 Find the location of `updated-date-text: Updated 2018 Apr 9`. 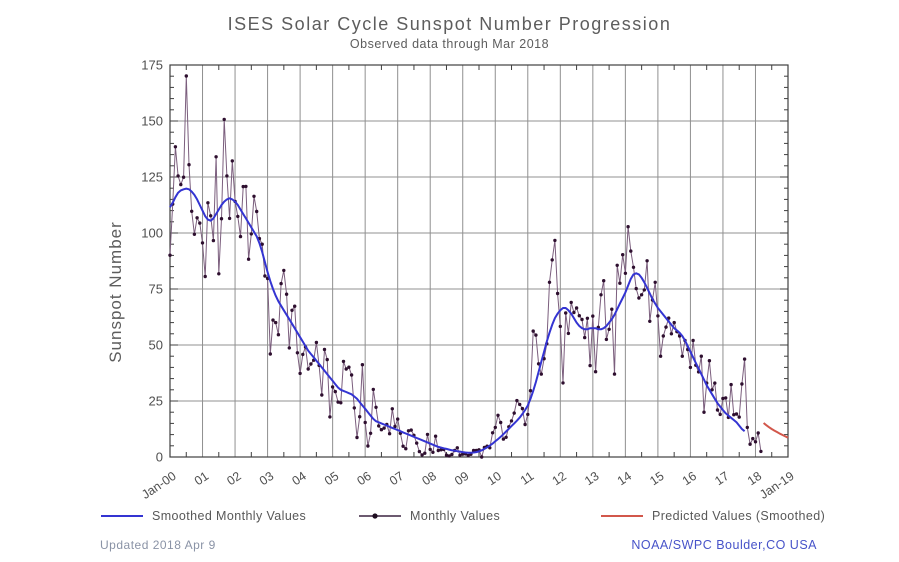

updated-date-text: Updated 2018 Apr 9 is located at coordinates (158, 545).